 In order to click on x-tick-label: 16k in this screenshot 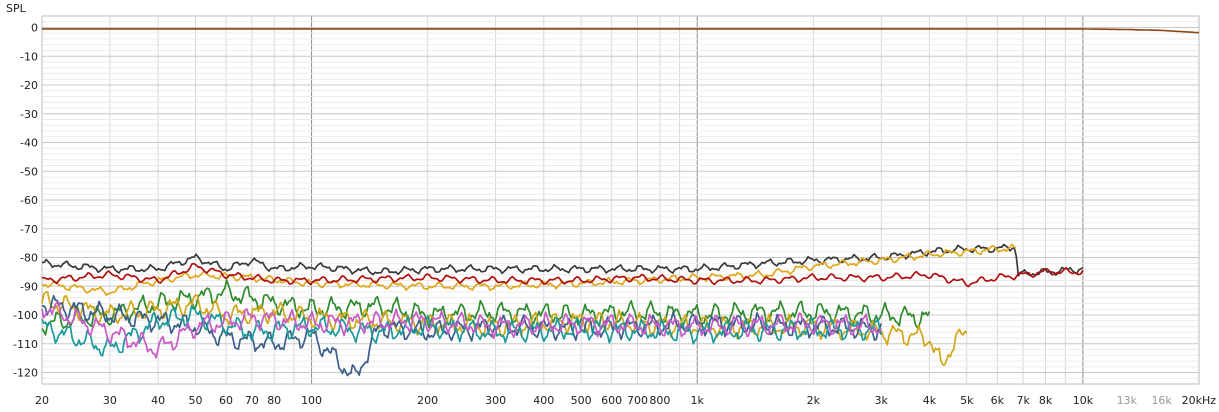, I will do `click(1161, 400)`.